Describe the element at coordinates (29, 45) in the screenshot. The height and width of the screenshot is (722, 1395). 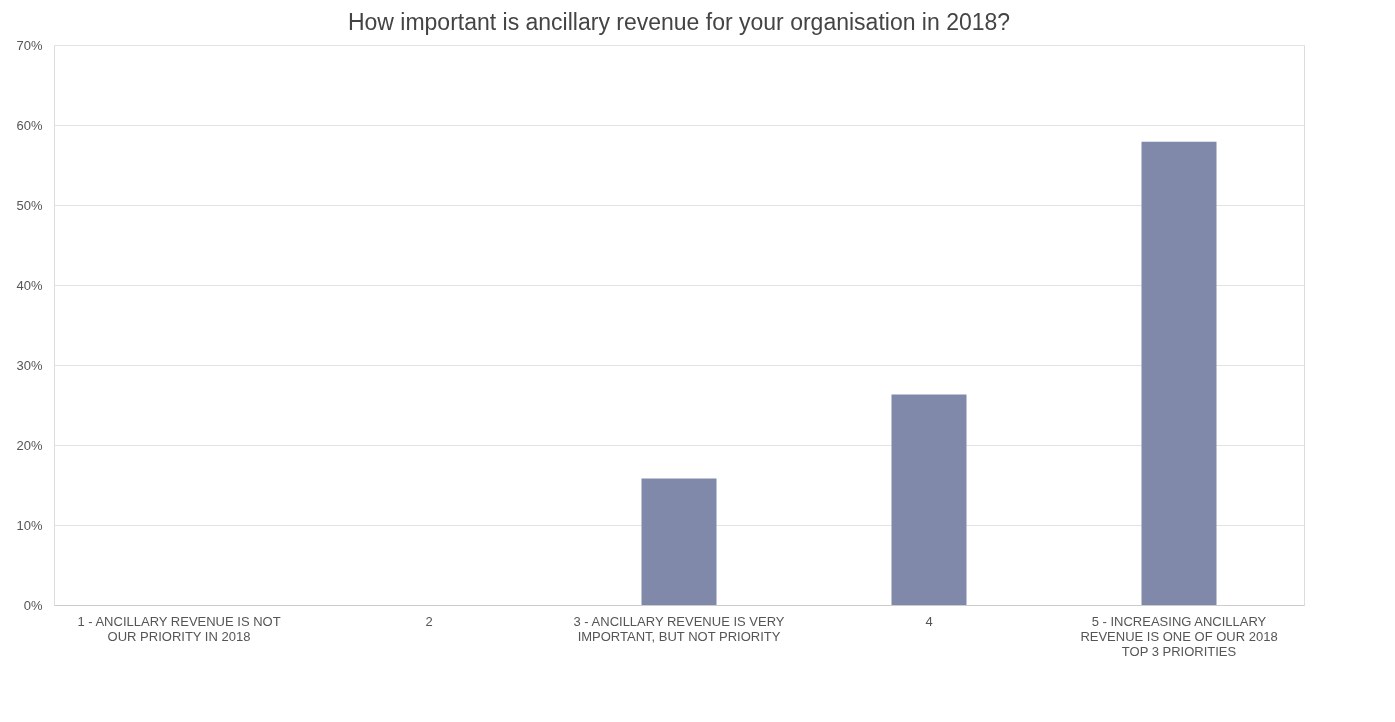
I see `y-tick-label: 70%` at that location.